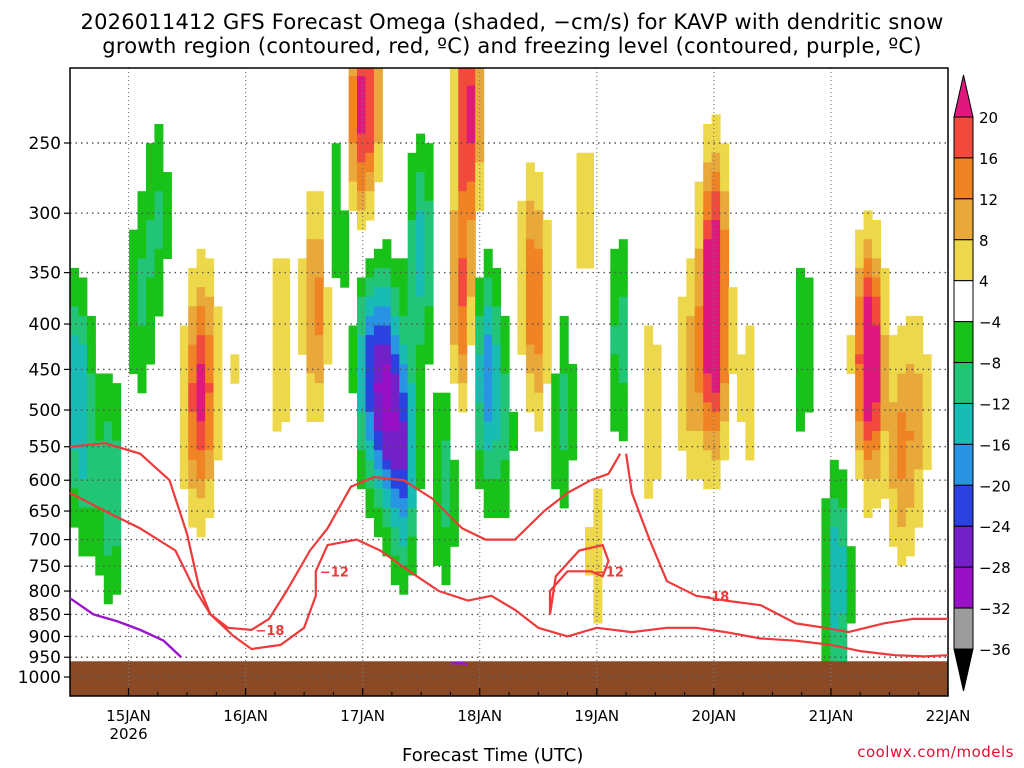 This screenshot has height=768, width=1024. Describe the element at coordinates (963, 137) in the screenshot. I see `colorbar-swatch` at that location.